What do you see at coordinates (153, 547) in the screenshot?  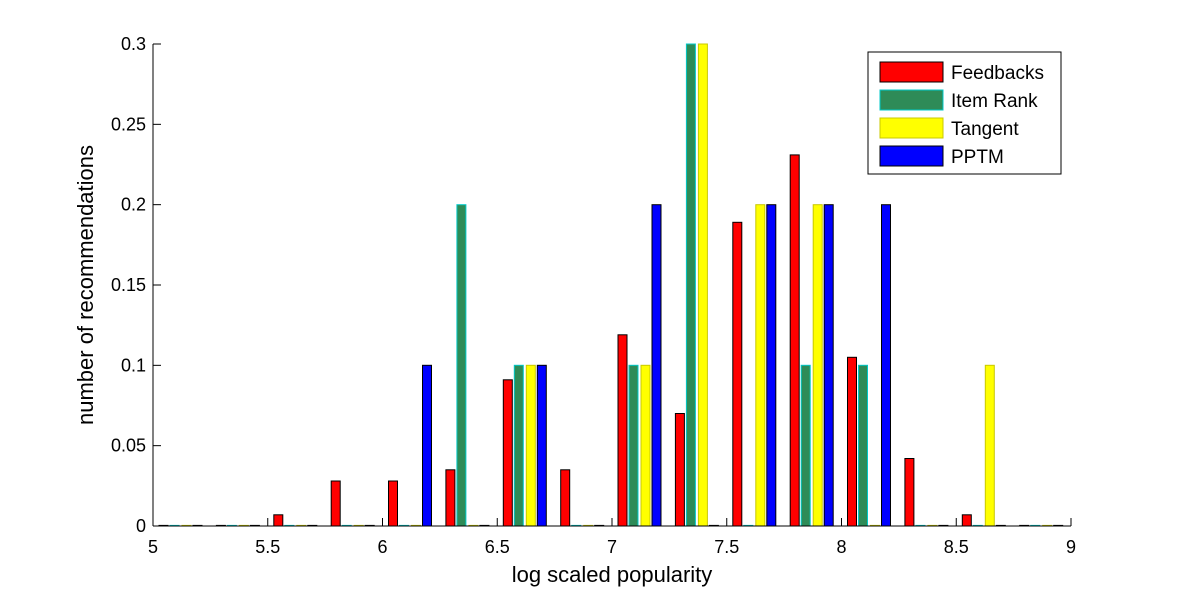 I see `x-tick-label: 5` at bounding box center [153, 547].